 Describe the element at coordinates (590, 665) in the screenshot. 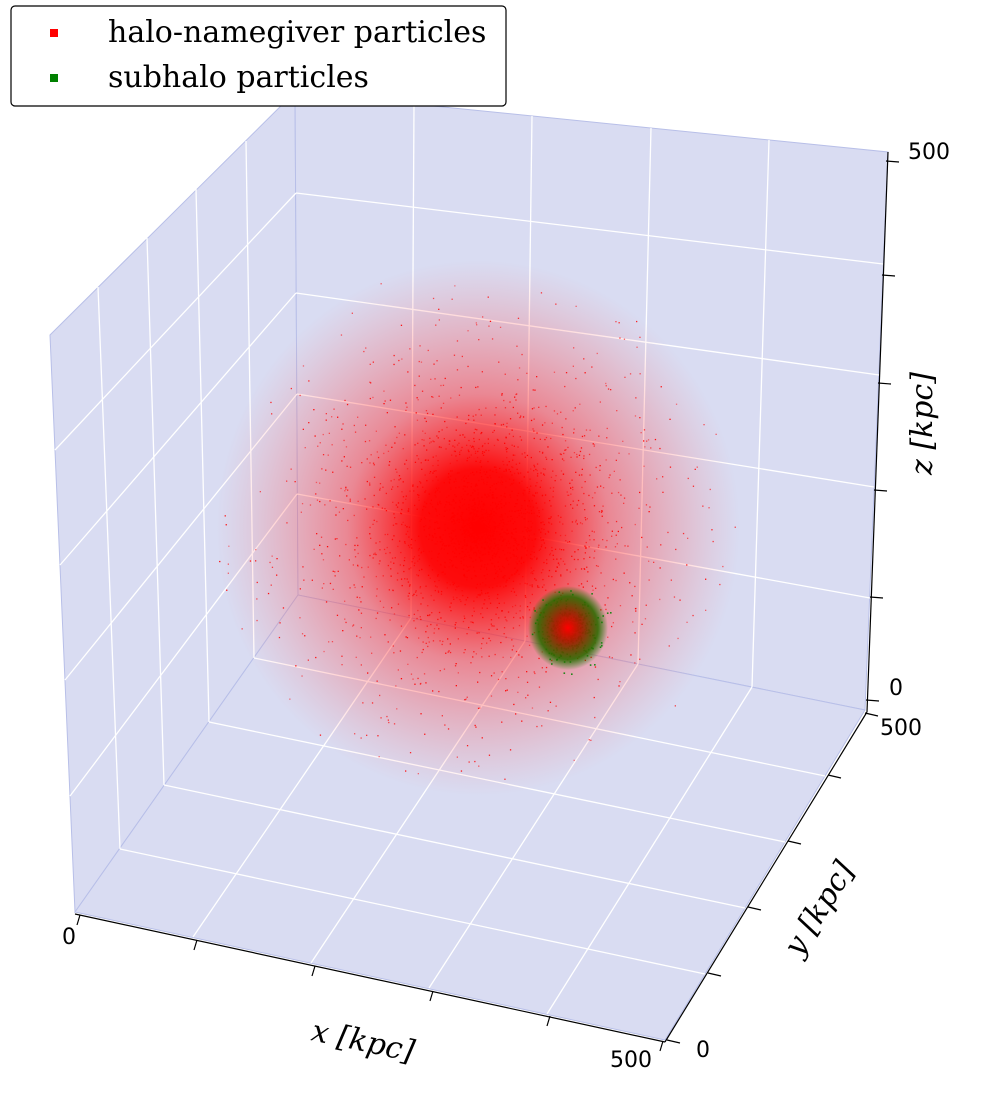

I see `subhalo-particle` at that location.